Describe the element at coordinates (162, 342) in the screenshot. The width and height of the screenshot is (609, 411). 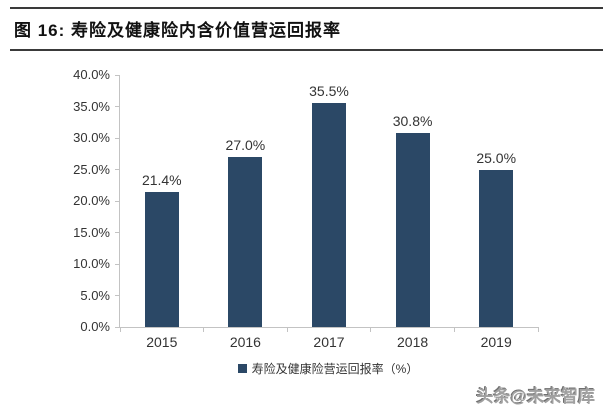
I see `x-axis-label: 2015` at that location.